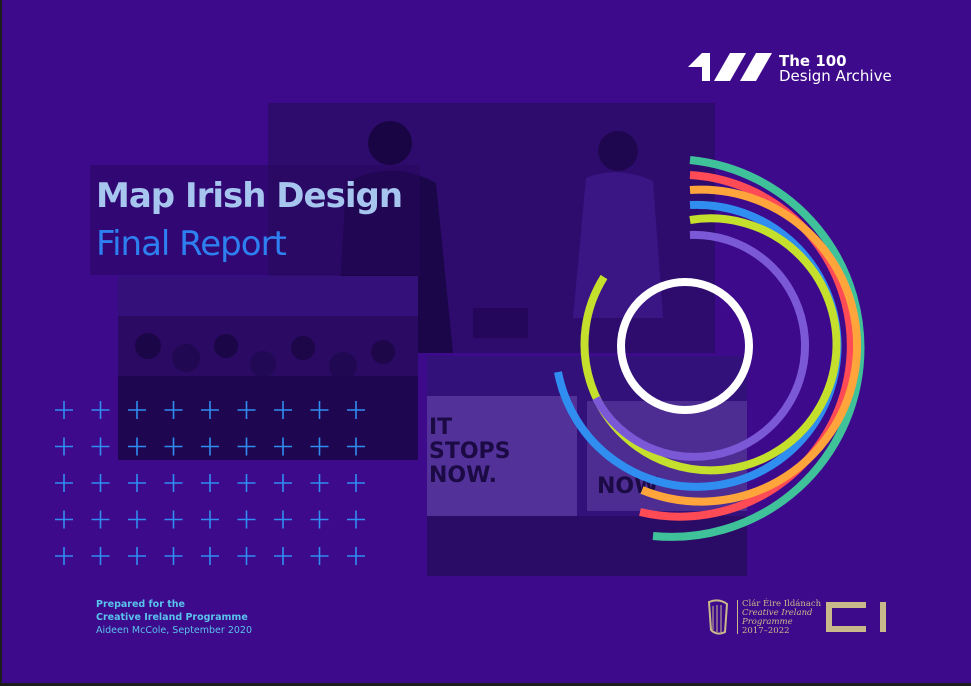 This screenshot has height=686, width=971. Describe the element at coordinates (470, 451) in the screenshot. I see `poster-text-left: IT STOPS NOW.` at that location.